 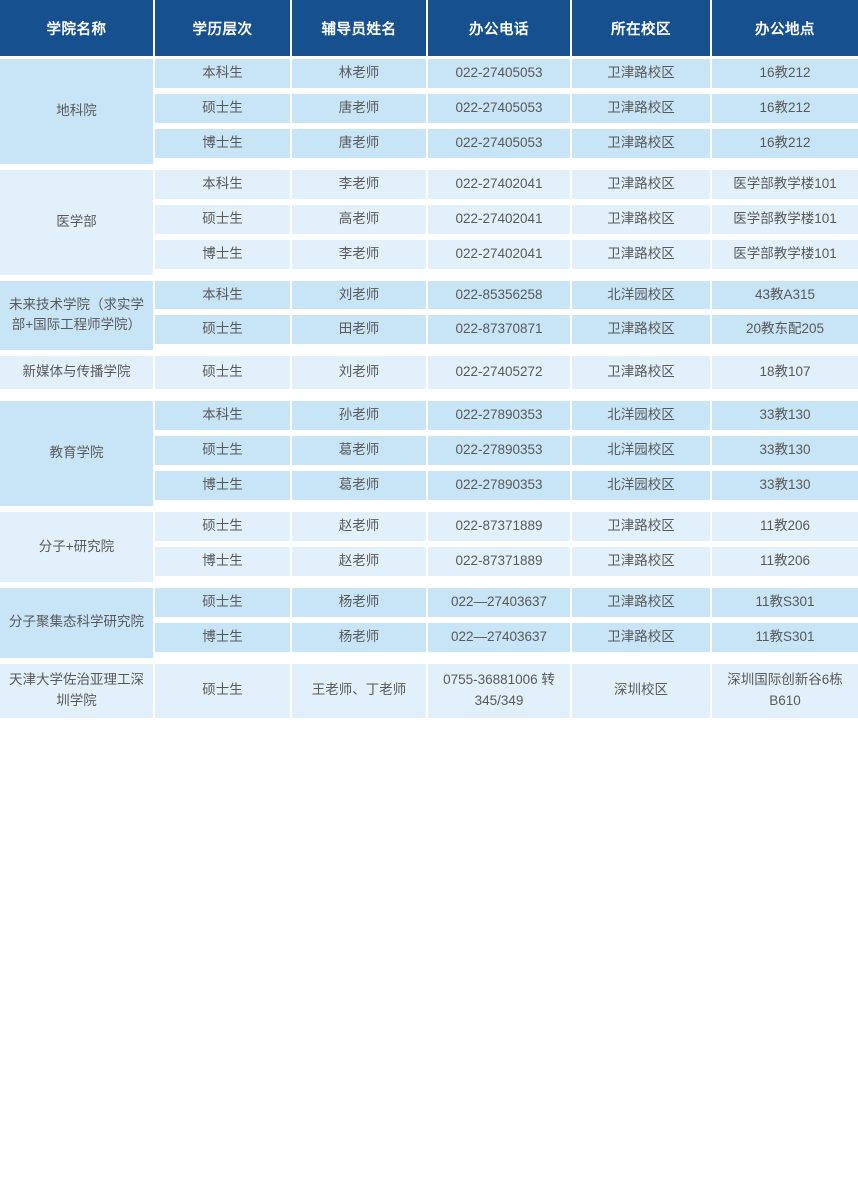 I want to click on table-header-row: 学院名称 学历层次 辅导员姓名 办公电话 所在校区 办公地点, so click(x=429, y=29).